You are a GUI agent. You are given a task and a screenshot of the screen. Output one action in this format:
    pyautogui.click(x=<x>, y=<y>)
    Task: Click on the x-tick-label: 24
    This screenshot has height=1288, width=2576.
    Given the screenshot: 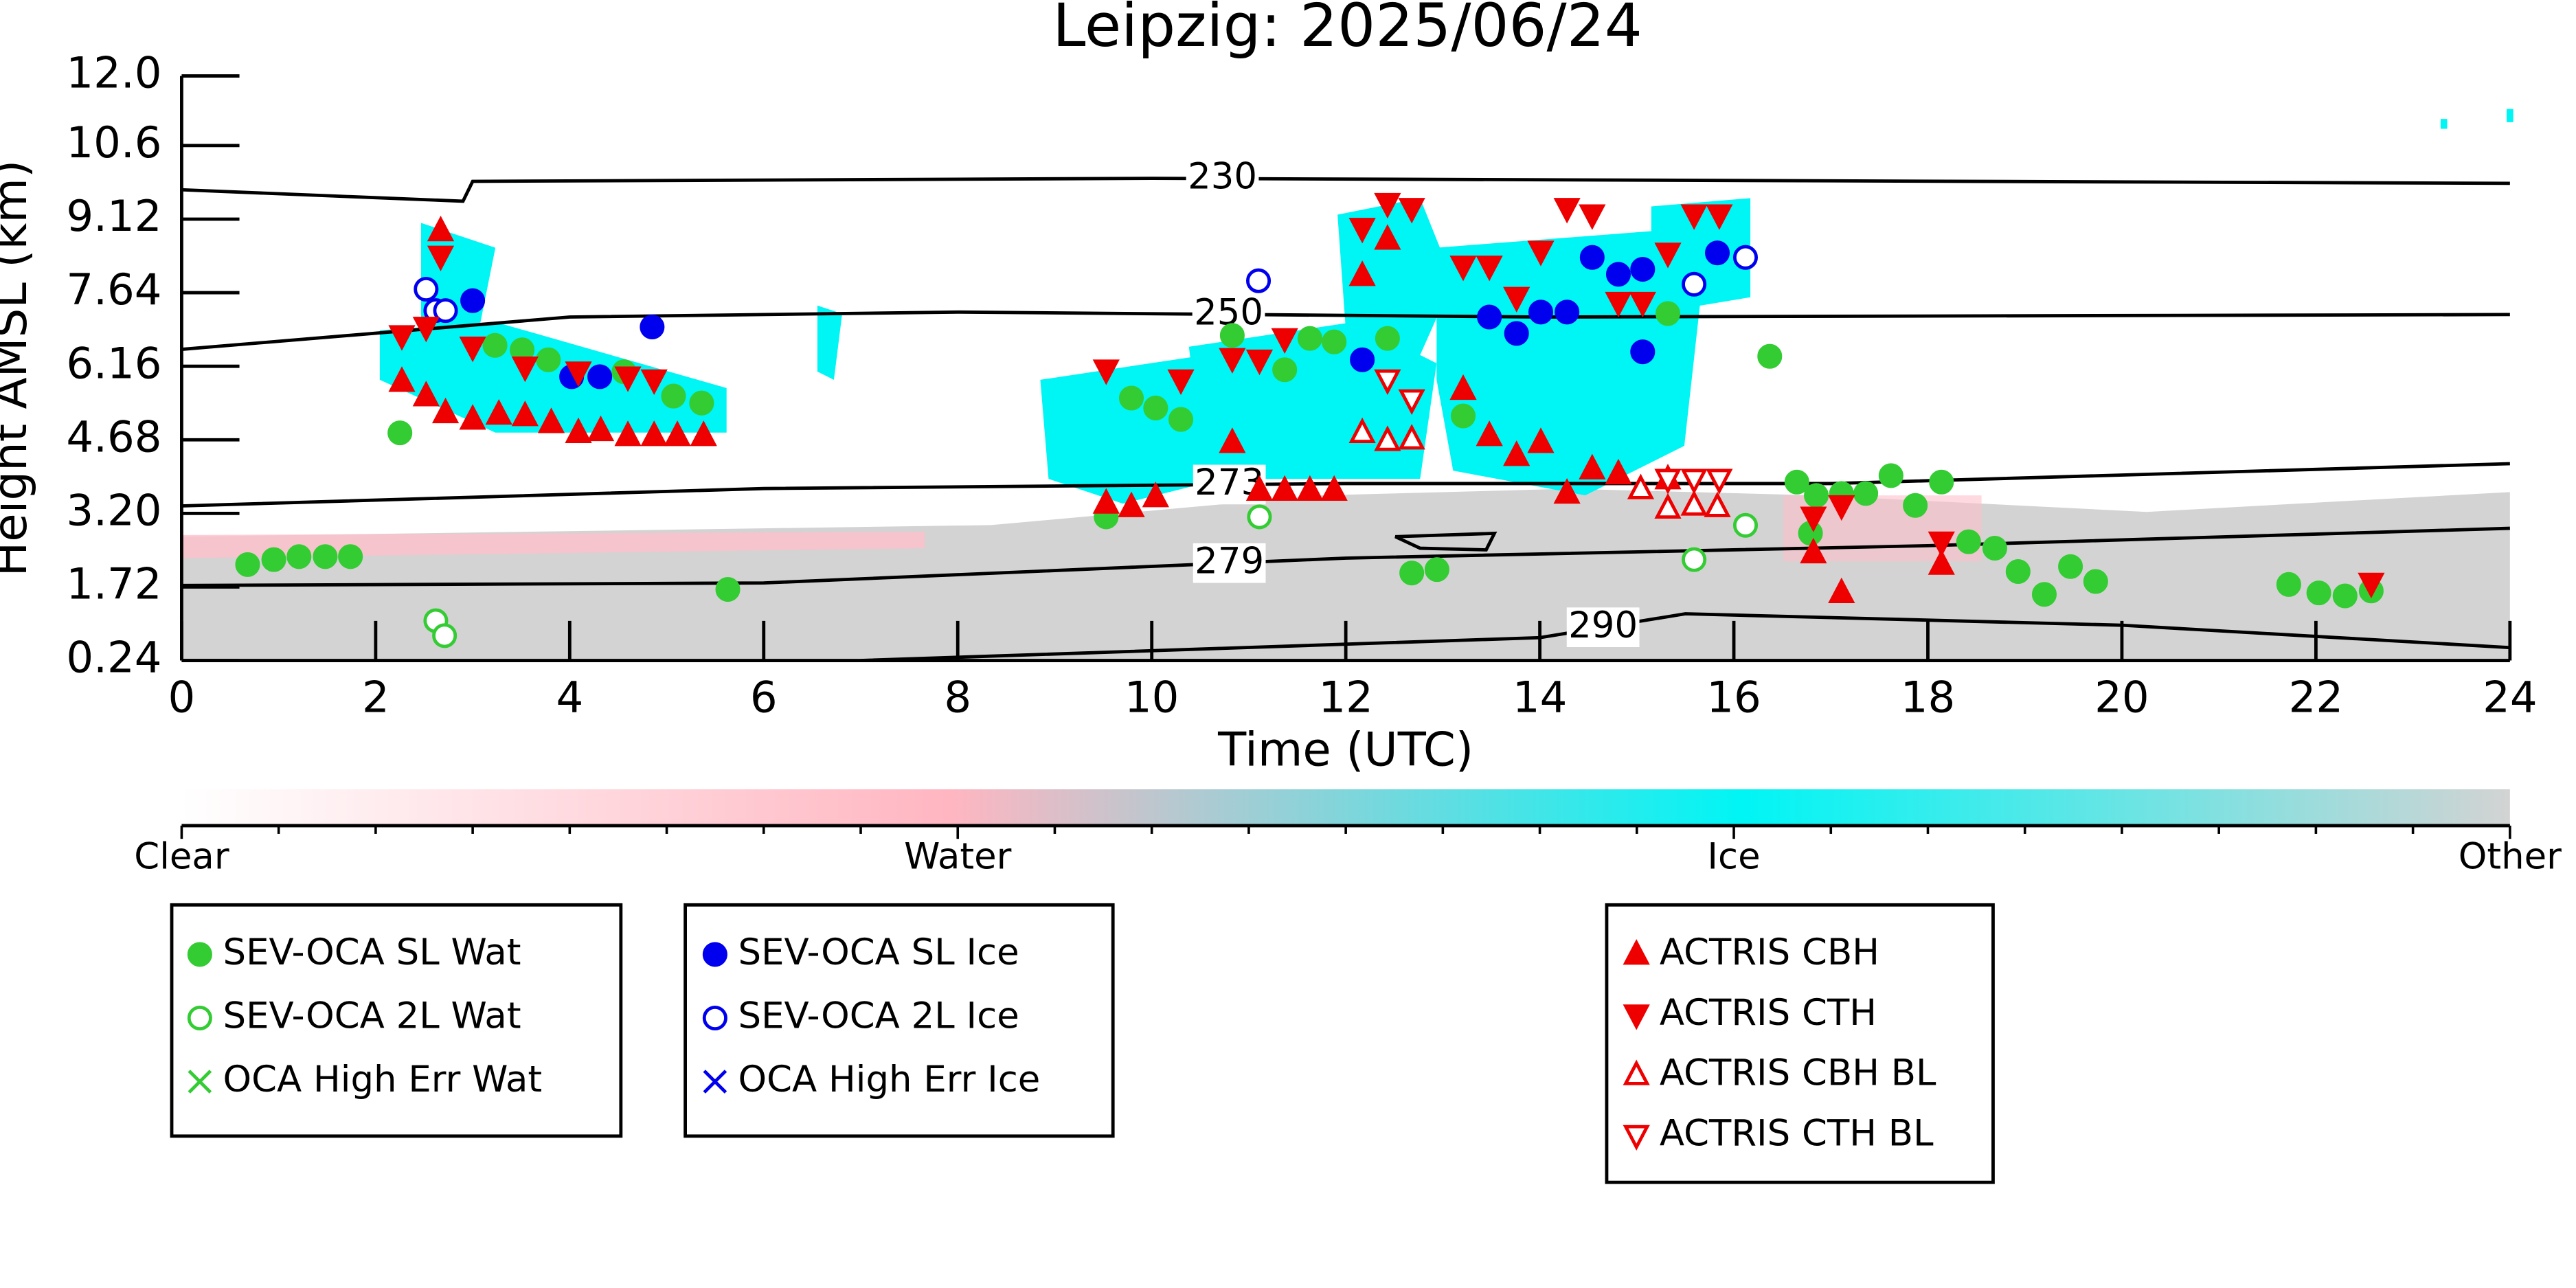 What is the action you would take?
    pyautogui.click(x=2510, y=697)
    